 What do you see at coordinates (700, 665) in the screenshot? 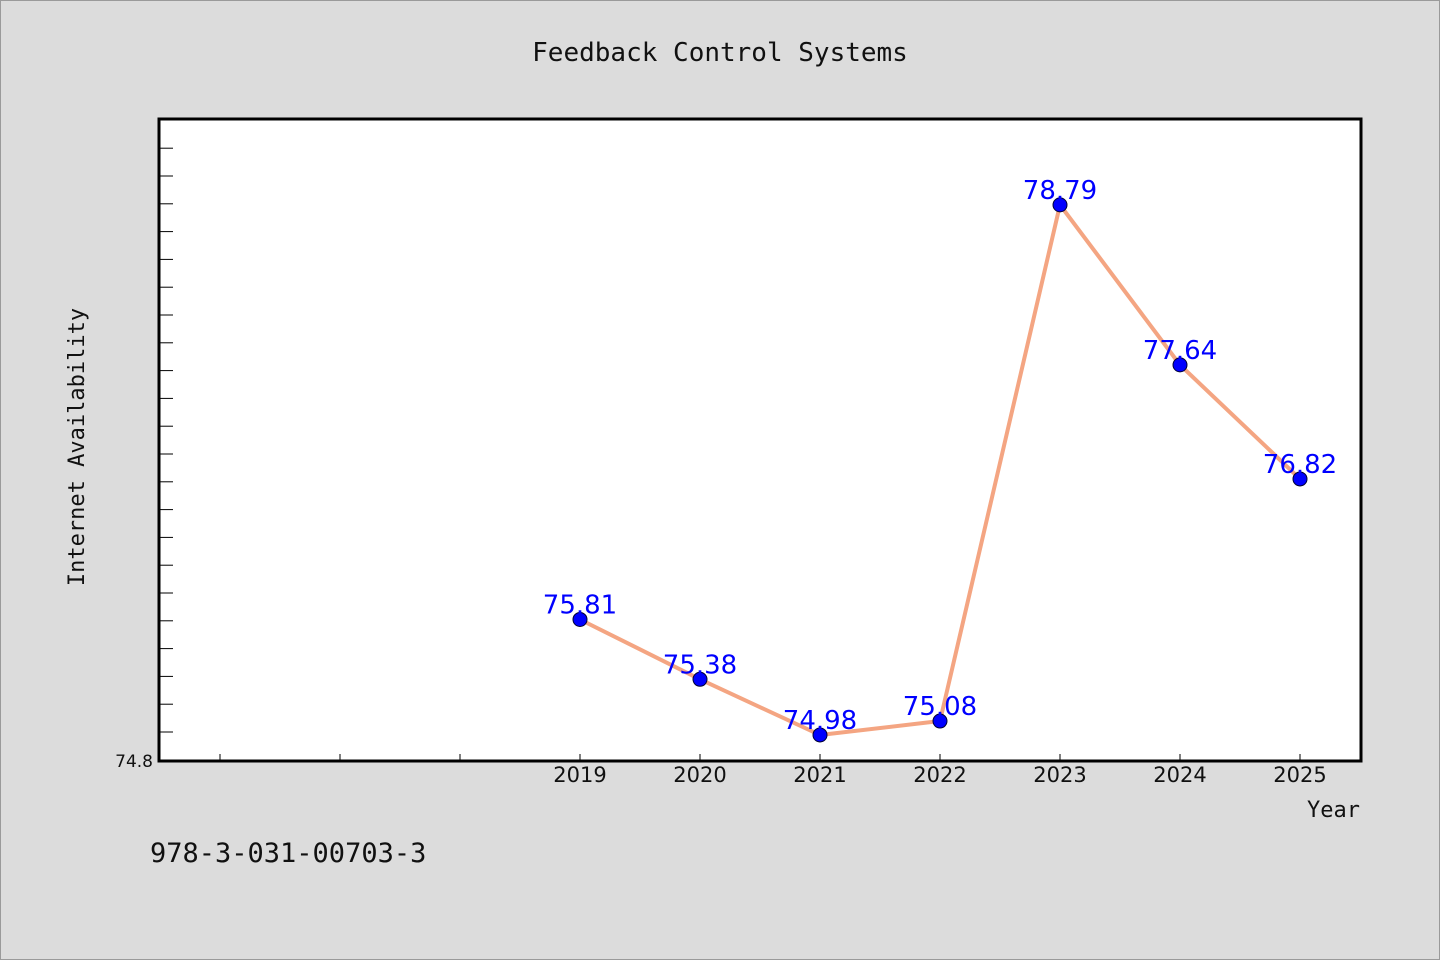
I see `data-label: 75.38` at bounding box center [700, 665].